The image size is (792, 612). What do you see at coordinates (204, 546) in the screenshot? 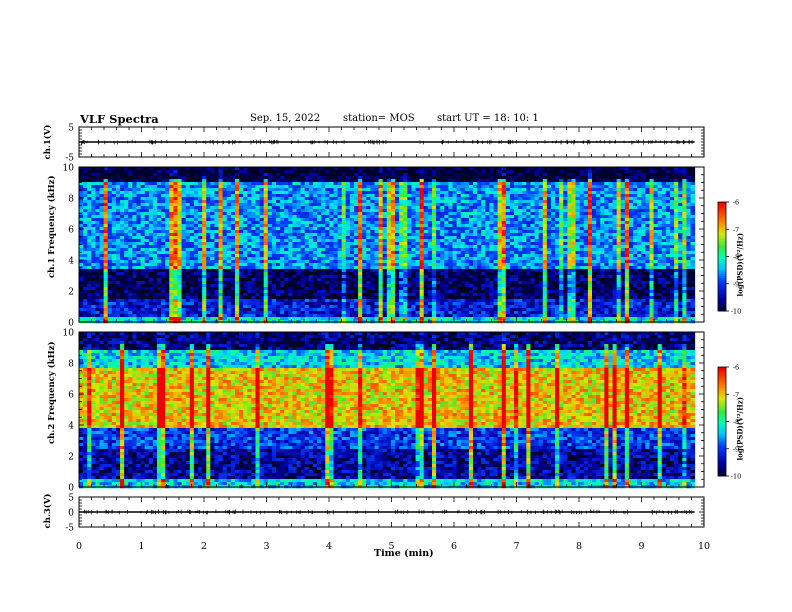
I see `x-tick-label: 2` at bounding box center [204, 546].